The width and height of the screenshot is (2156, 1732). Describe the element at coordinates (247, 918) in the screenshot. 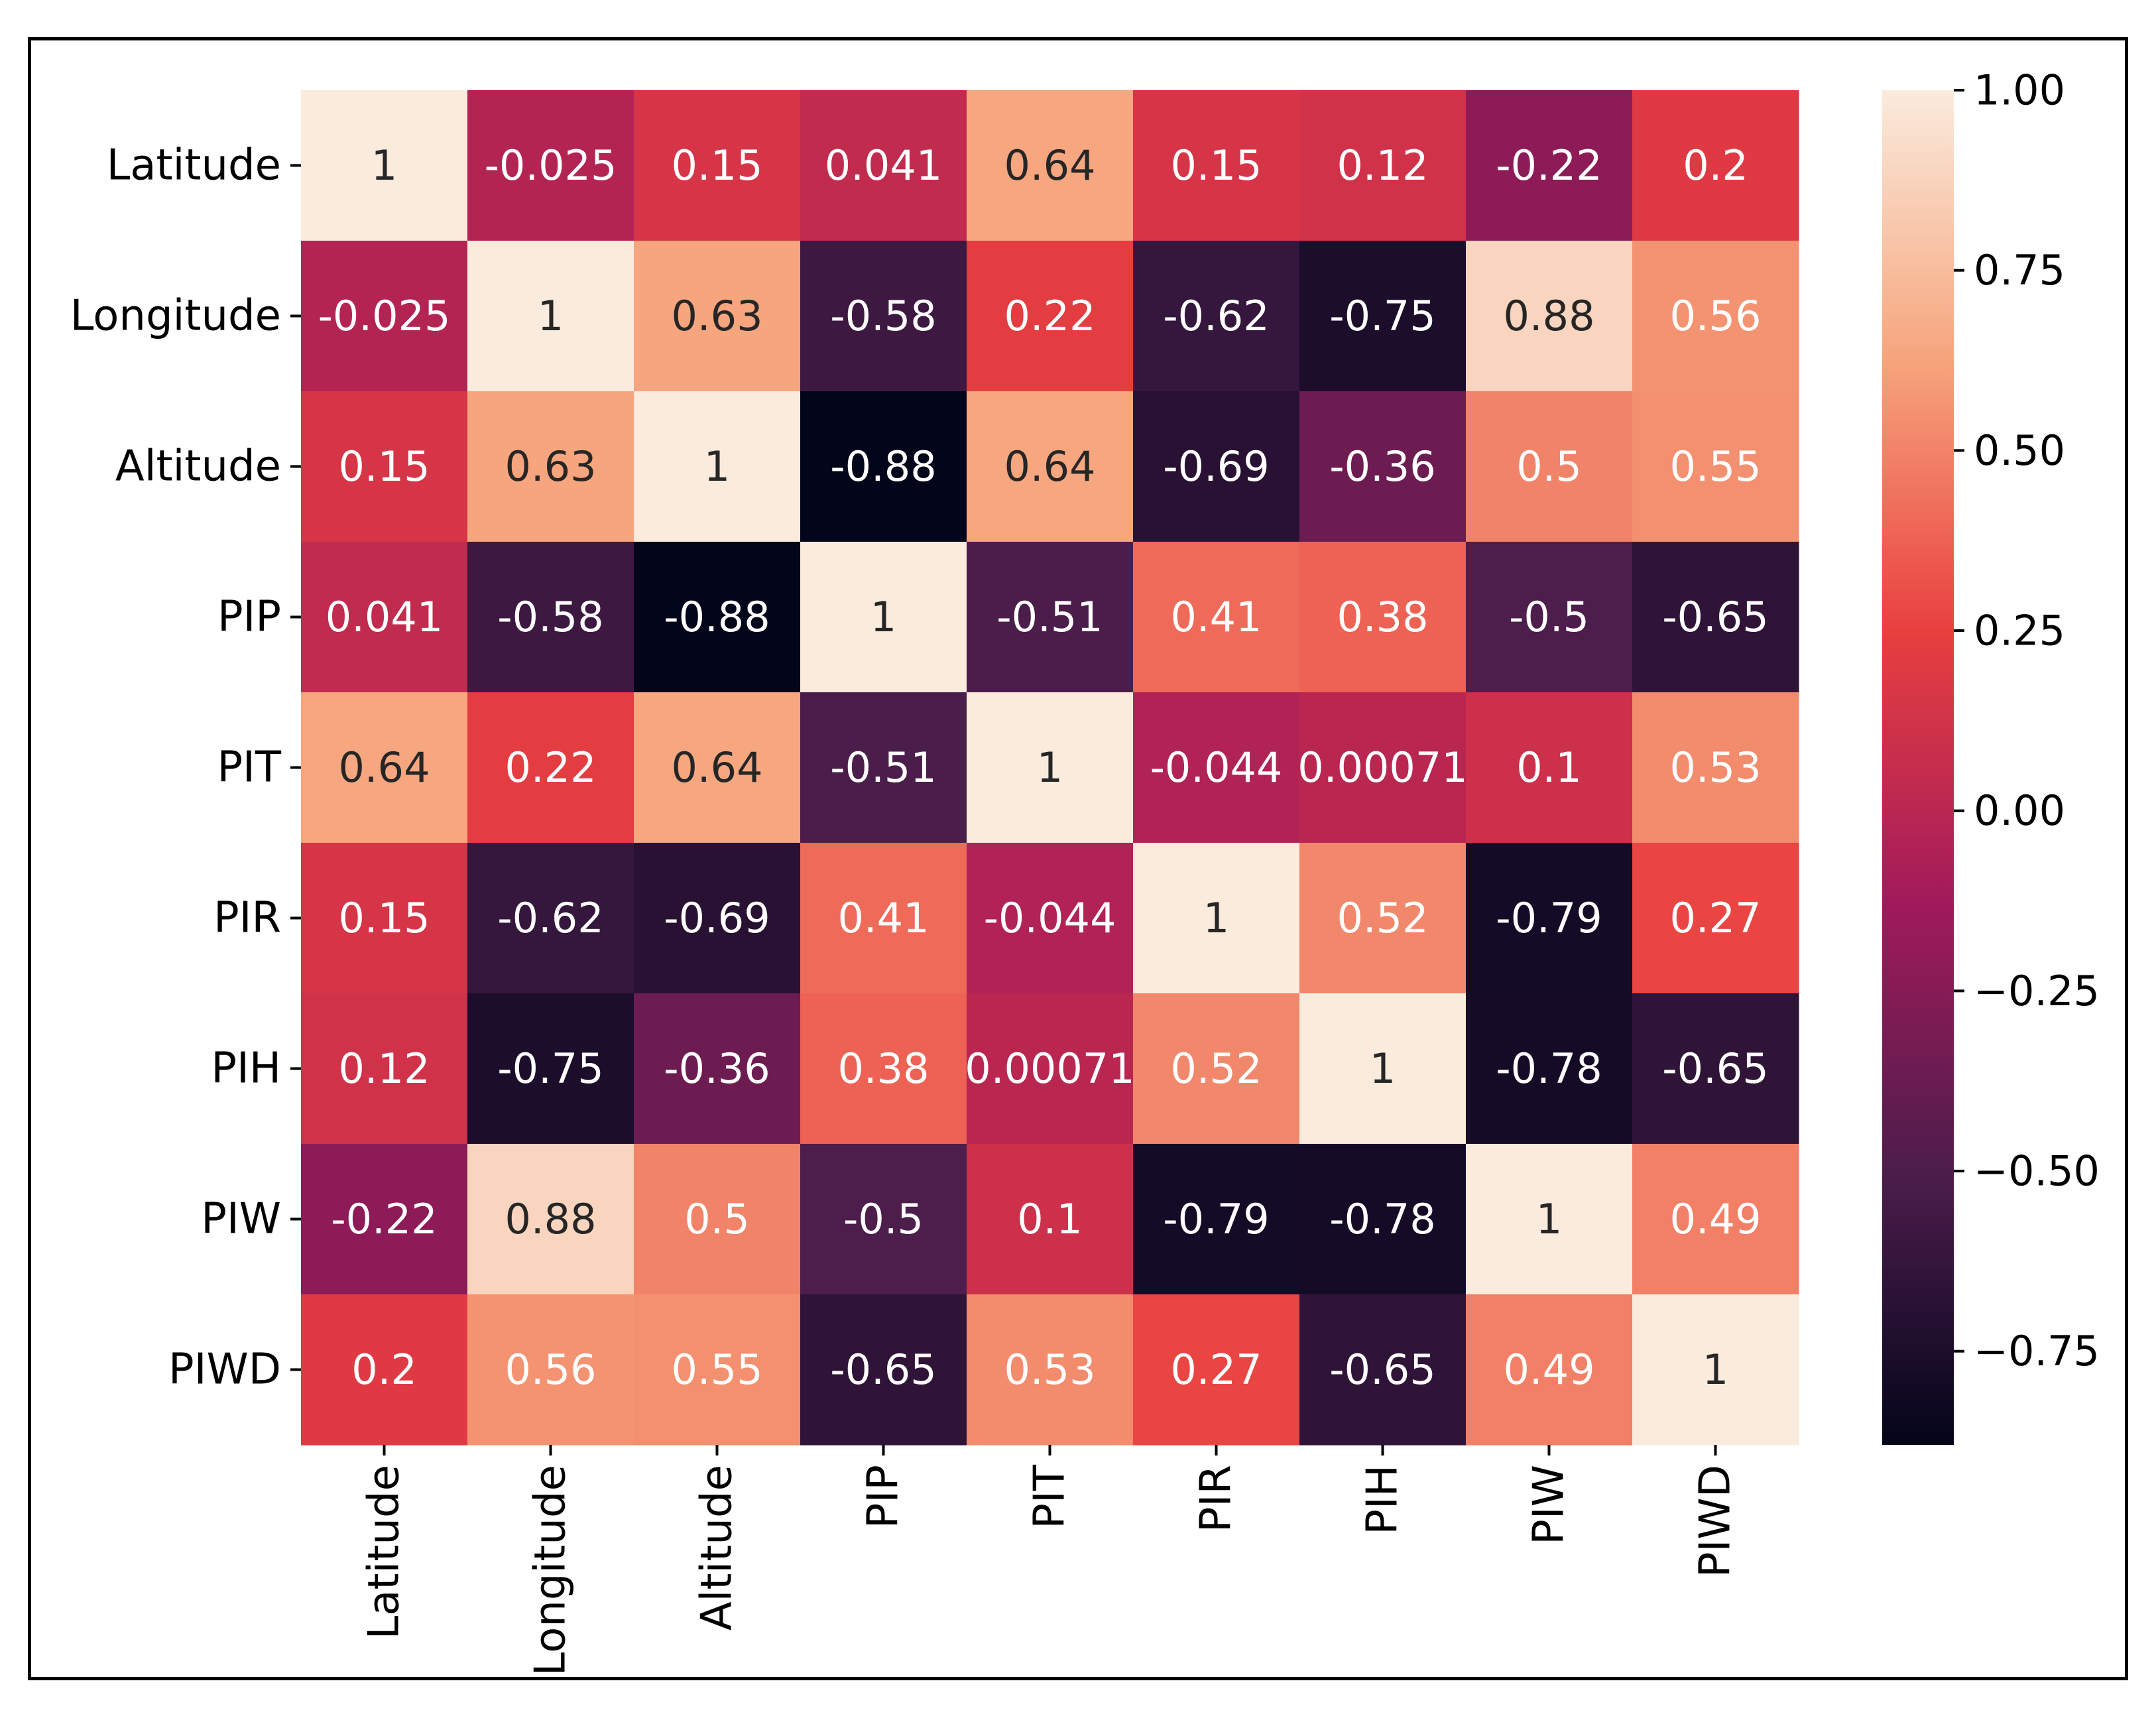

I see `y-tick-label: PIR` at that location.